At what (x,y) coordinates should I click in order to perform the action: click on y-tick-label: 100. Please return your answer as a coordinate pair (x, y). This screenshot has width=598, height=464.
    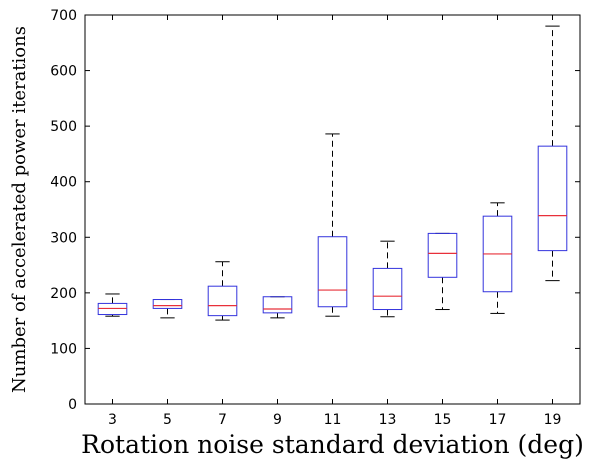
    Looking at the image, I should click on (63, 349).